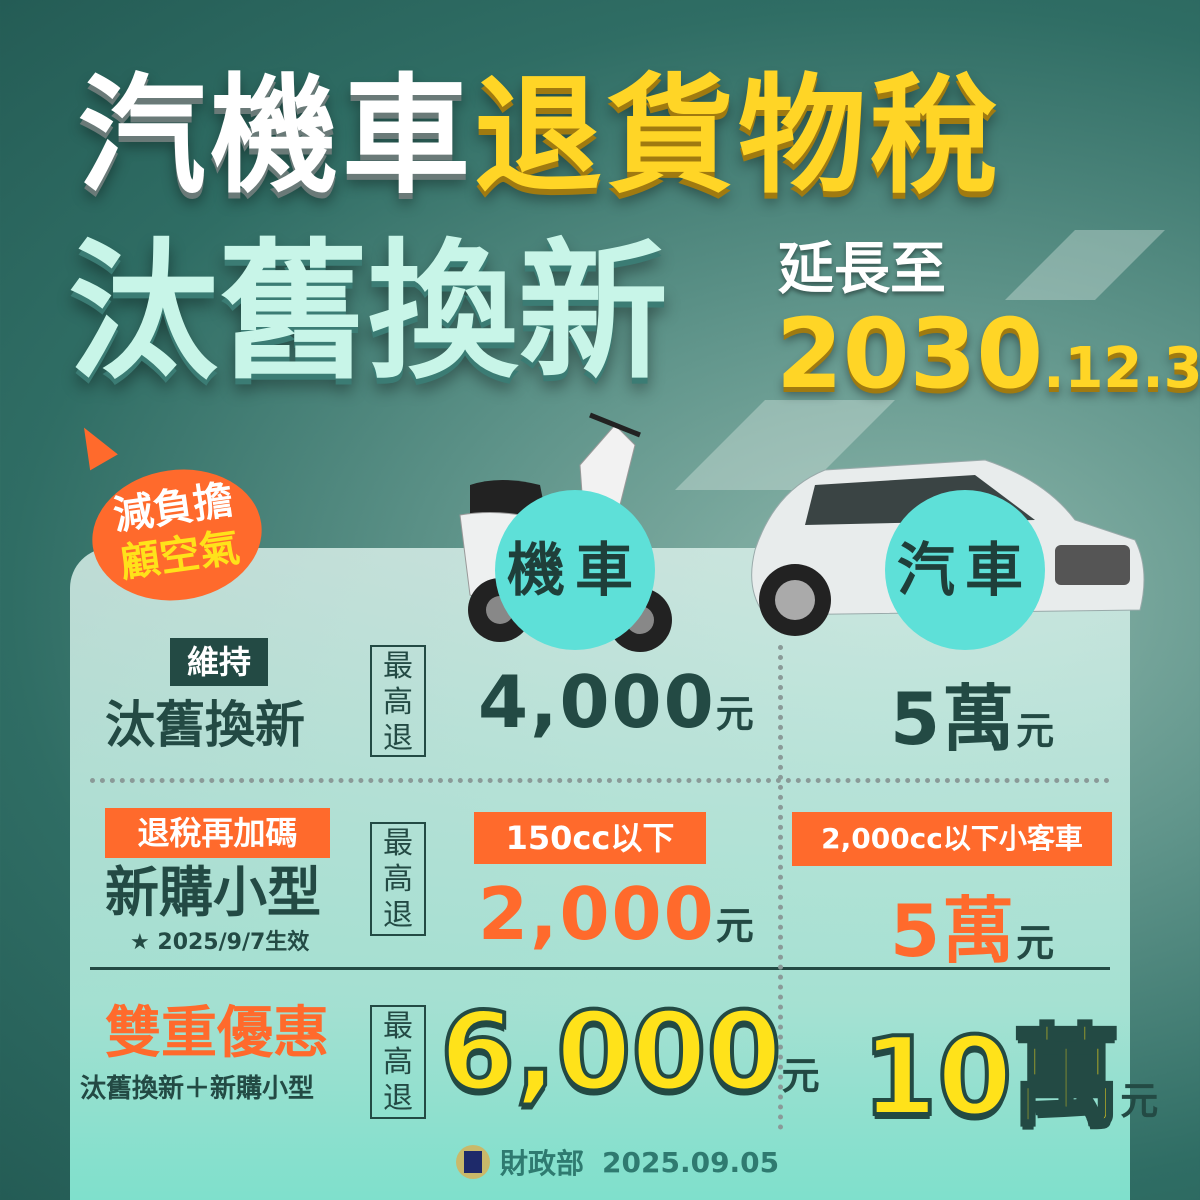 This screenshot has height=1200, width=1200. I want to click on row-divider-solid, so click(600, 968).